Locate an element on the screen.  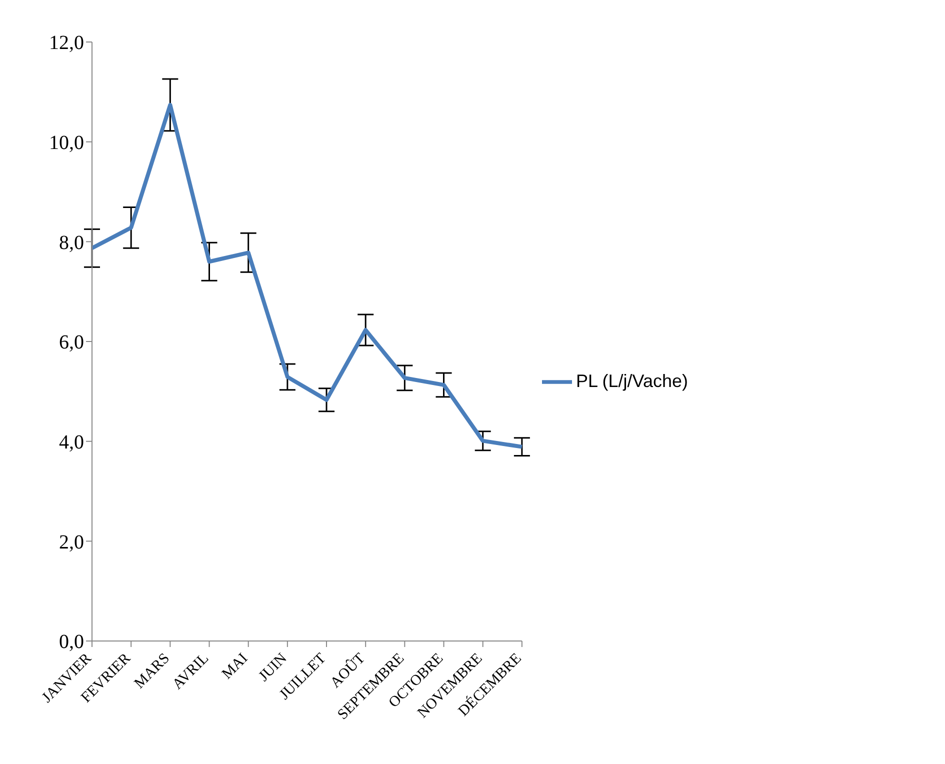
y-tick-label: 10,0 is located at coordinates (66, 143).